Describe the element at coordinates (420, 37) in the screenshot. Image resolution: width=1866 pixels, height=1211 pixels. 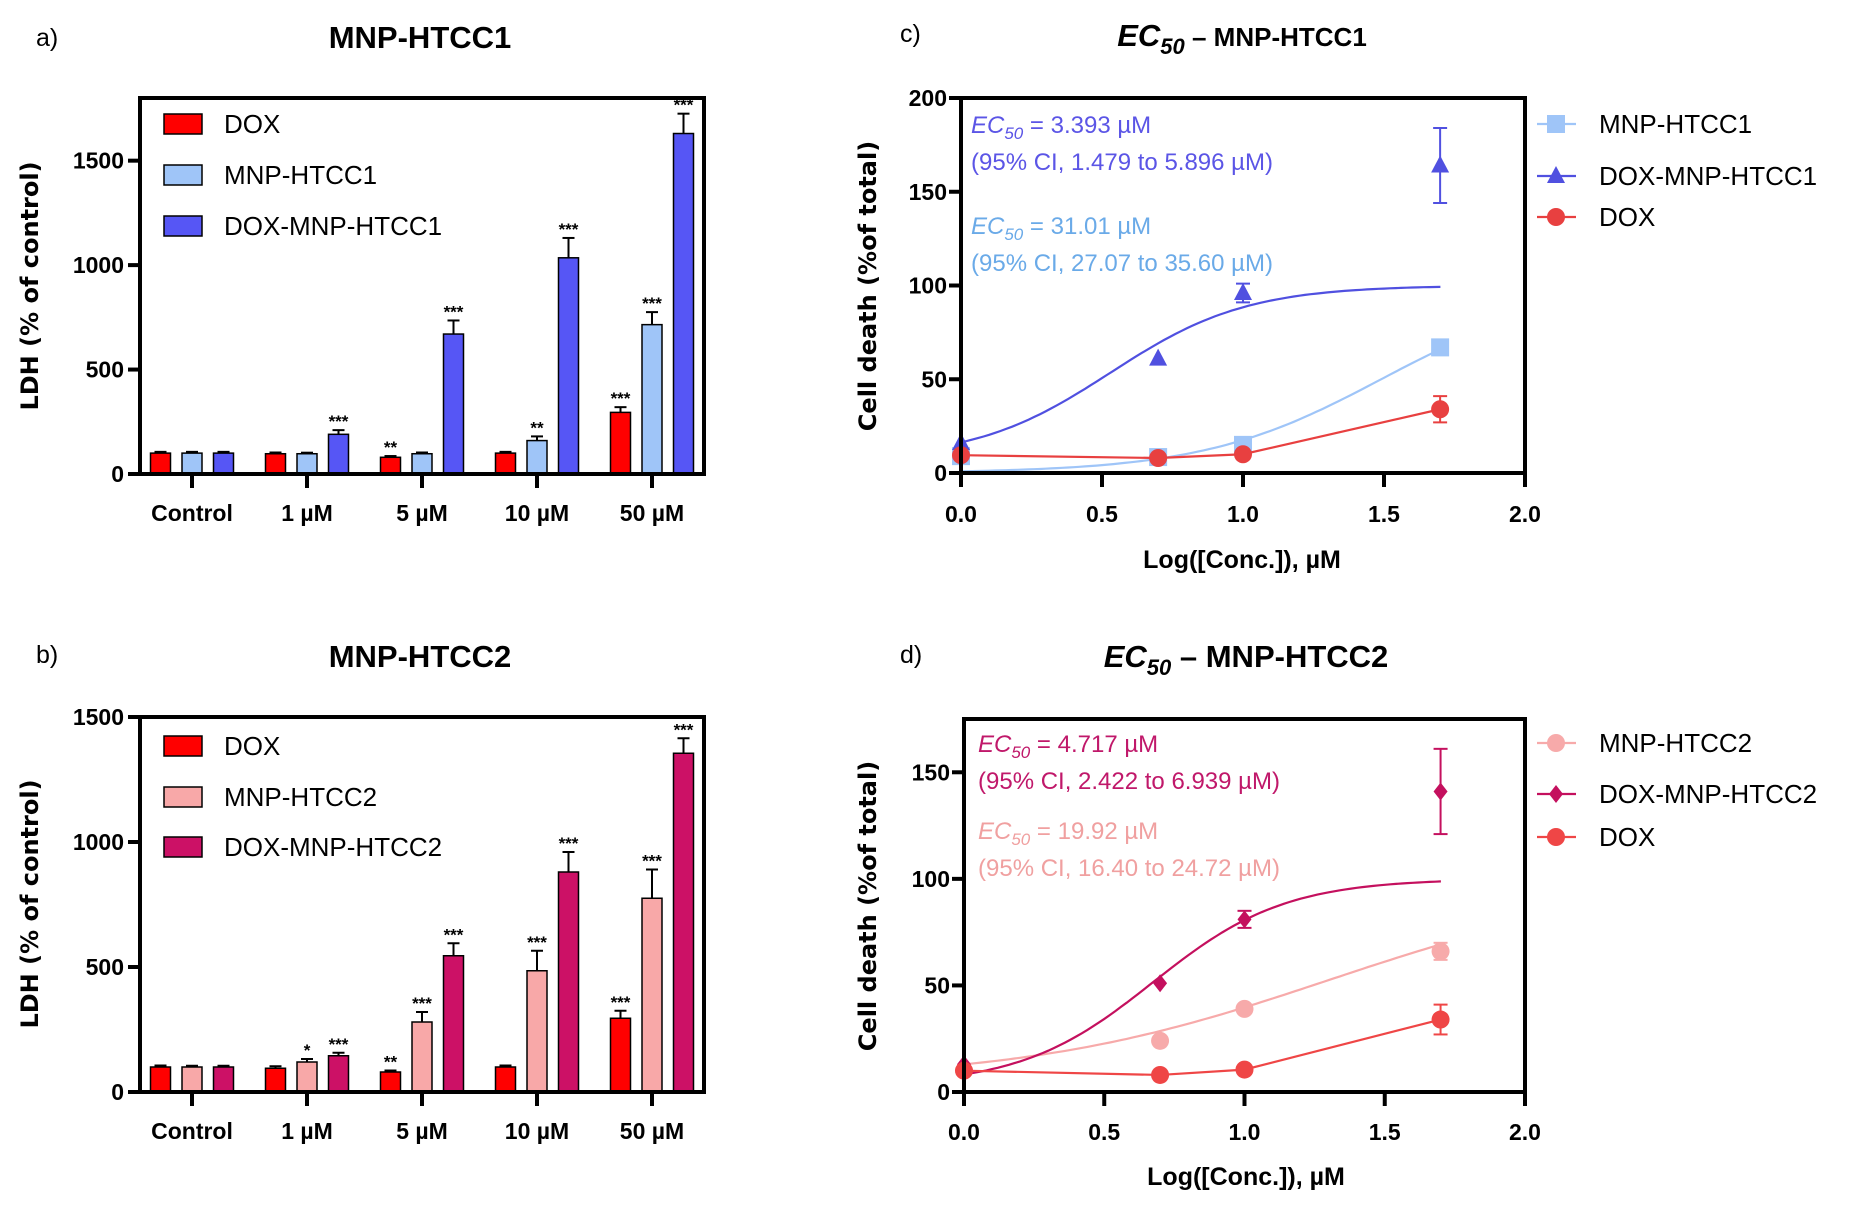
I see `chart-title-a: MNP-HTCC1` at that location.